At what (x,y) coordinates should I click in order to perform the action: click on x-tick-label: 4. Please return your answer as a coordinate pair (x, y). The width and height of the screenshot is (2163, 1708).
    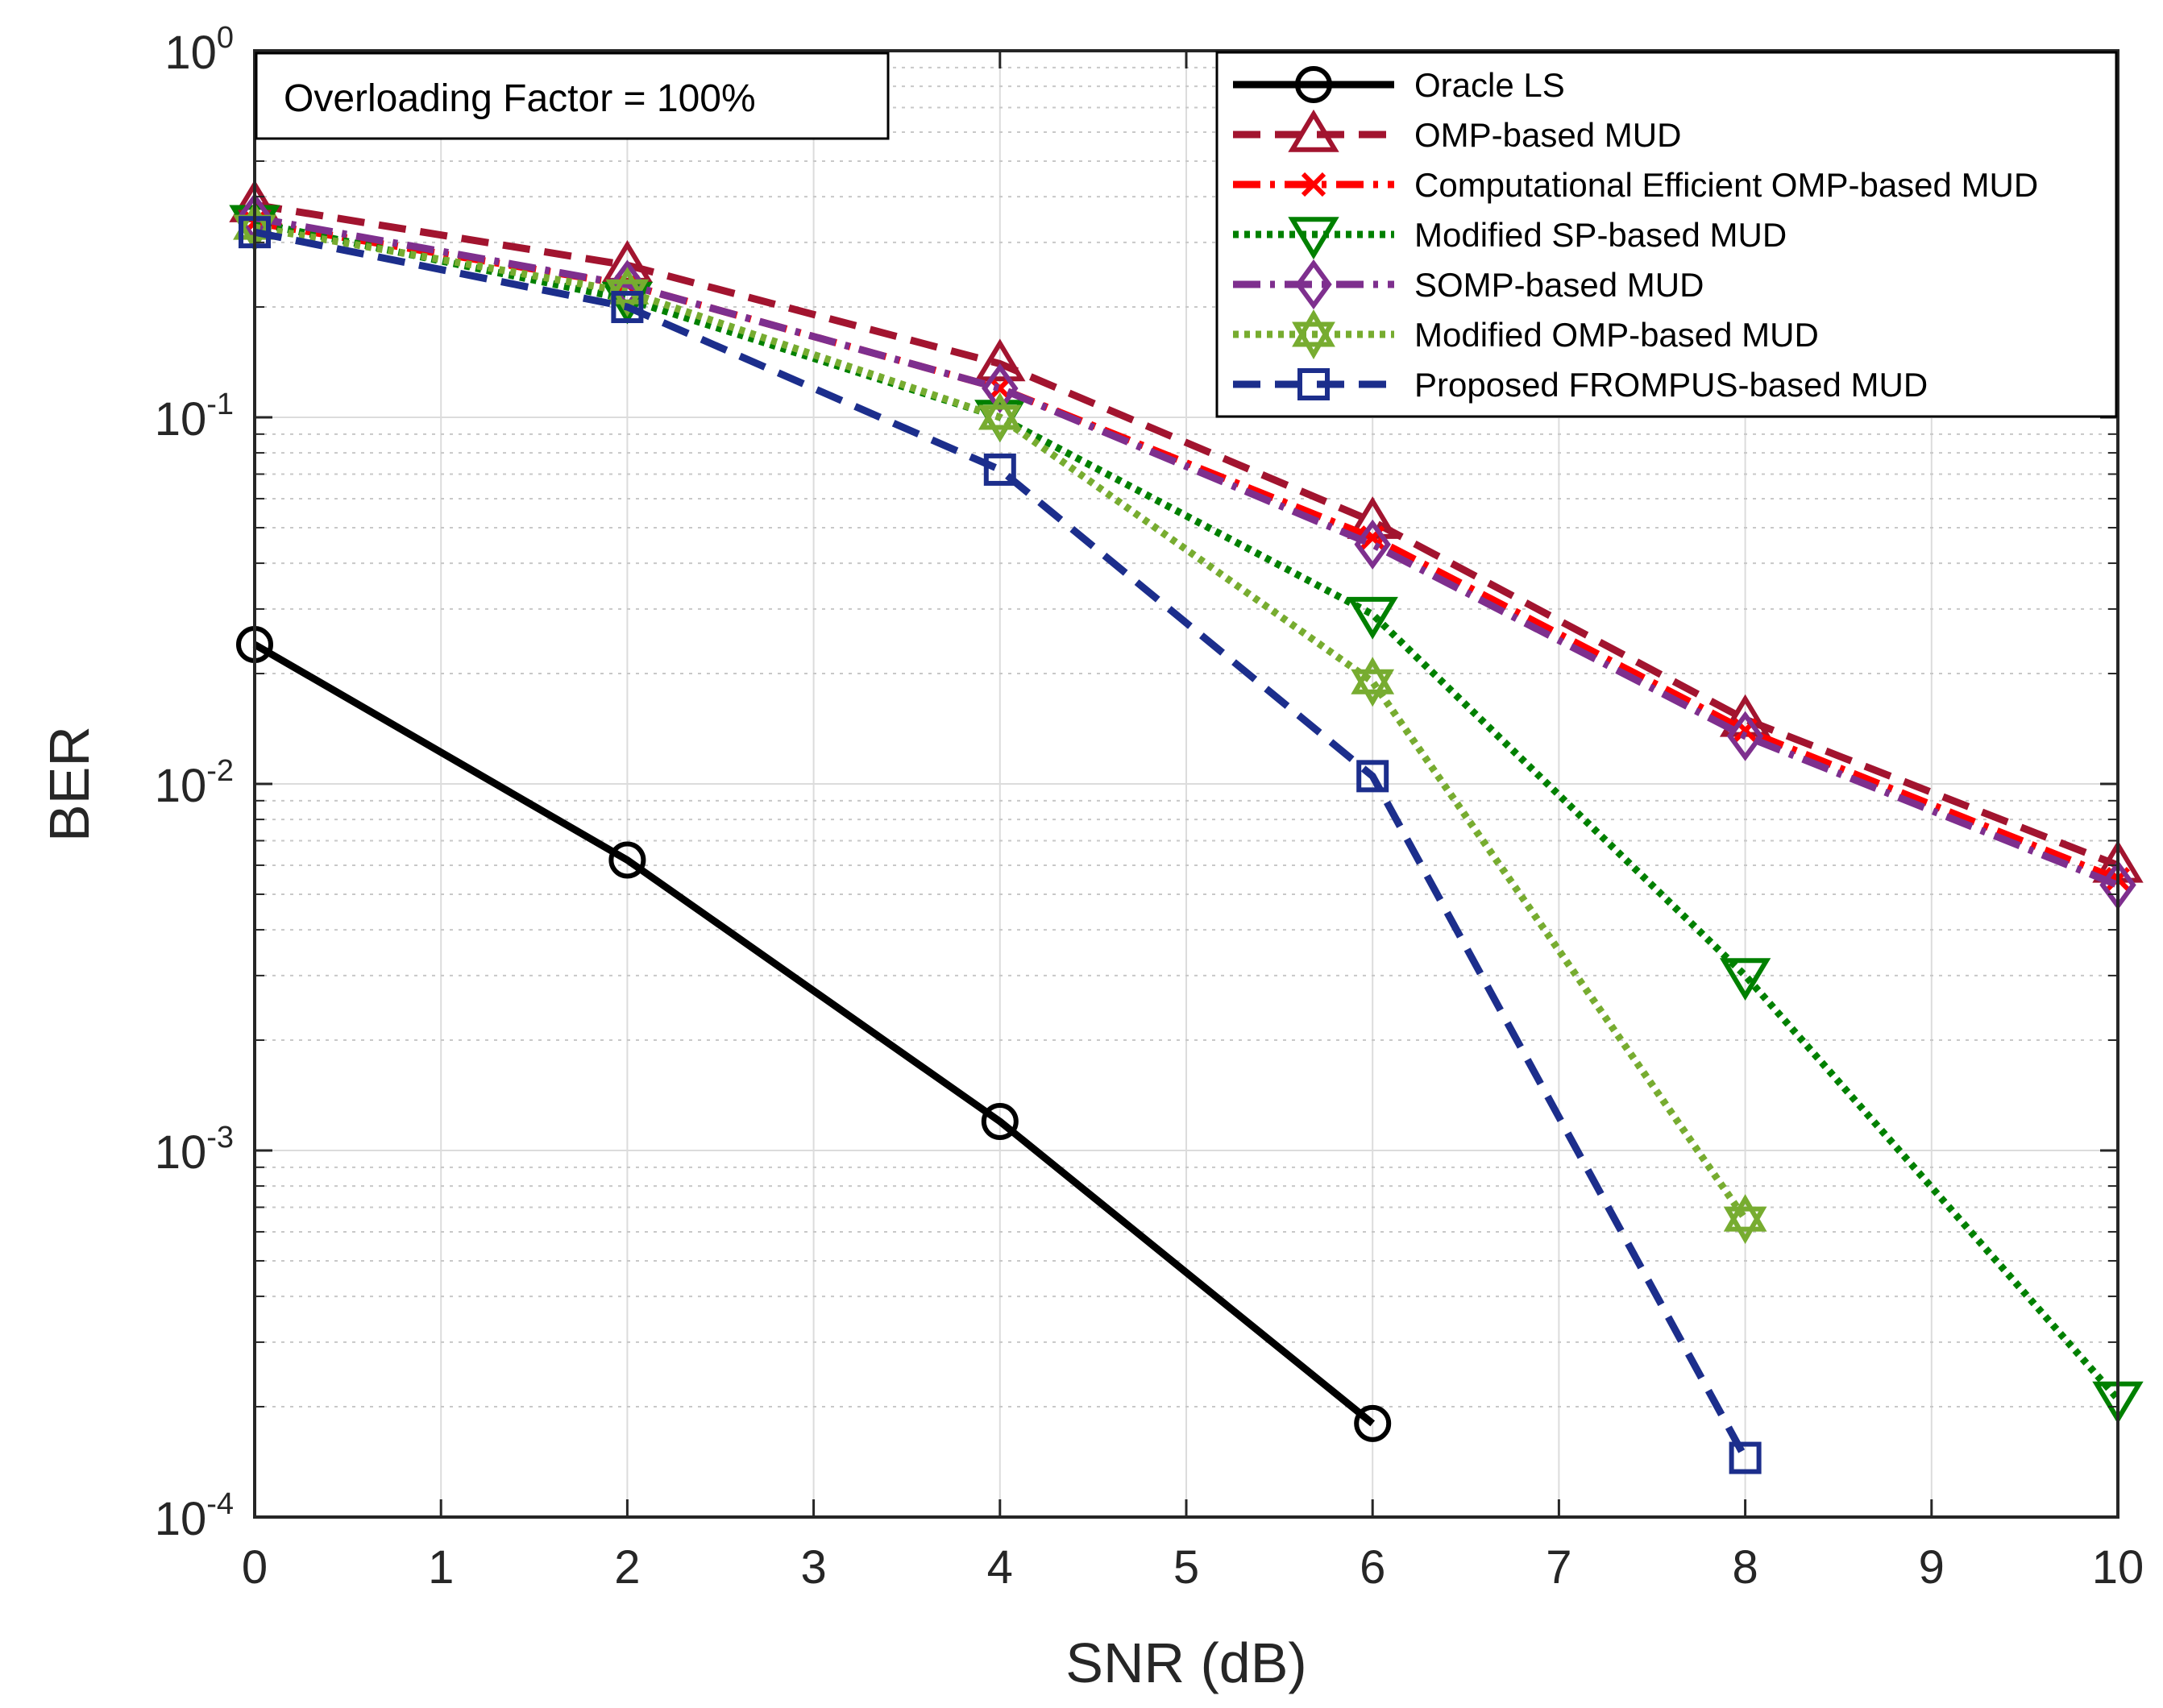
    Looking at the image, I should click on (1000, 1568).